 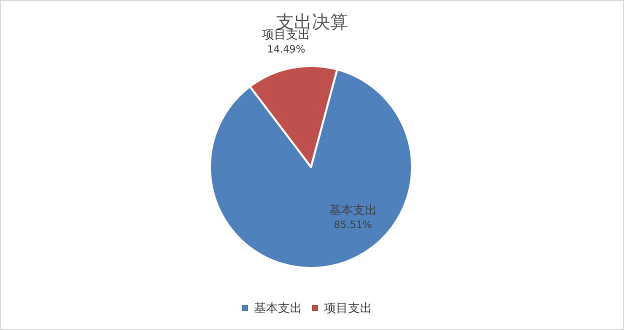 I want to click on data-label: 85.51%, so click(x=353, y=225).